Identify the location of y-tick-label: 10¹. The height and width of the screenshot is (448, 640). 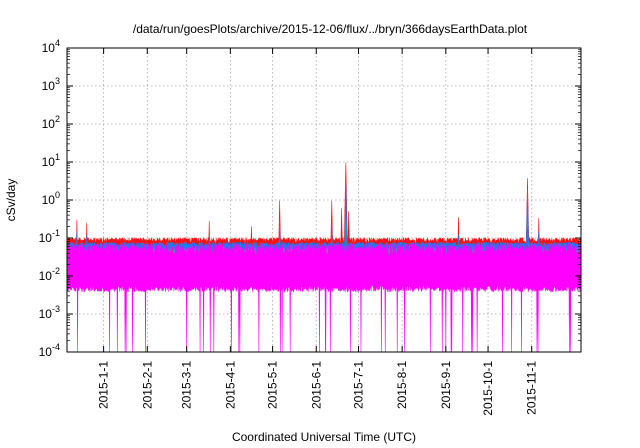
(51, 160).